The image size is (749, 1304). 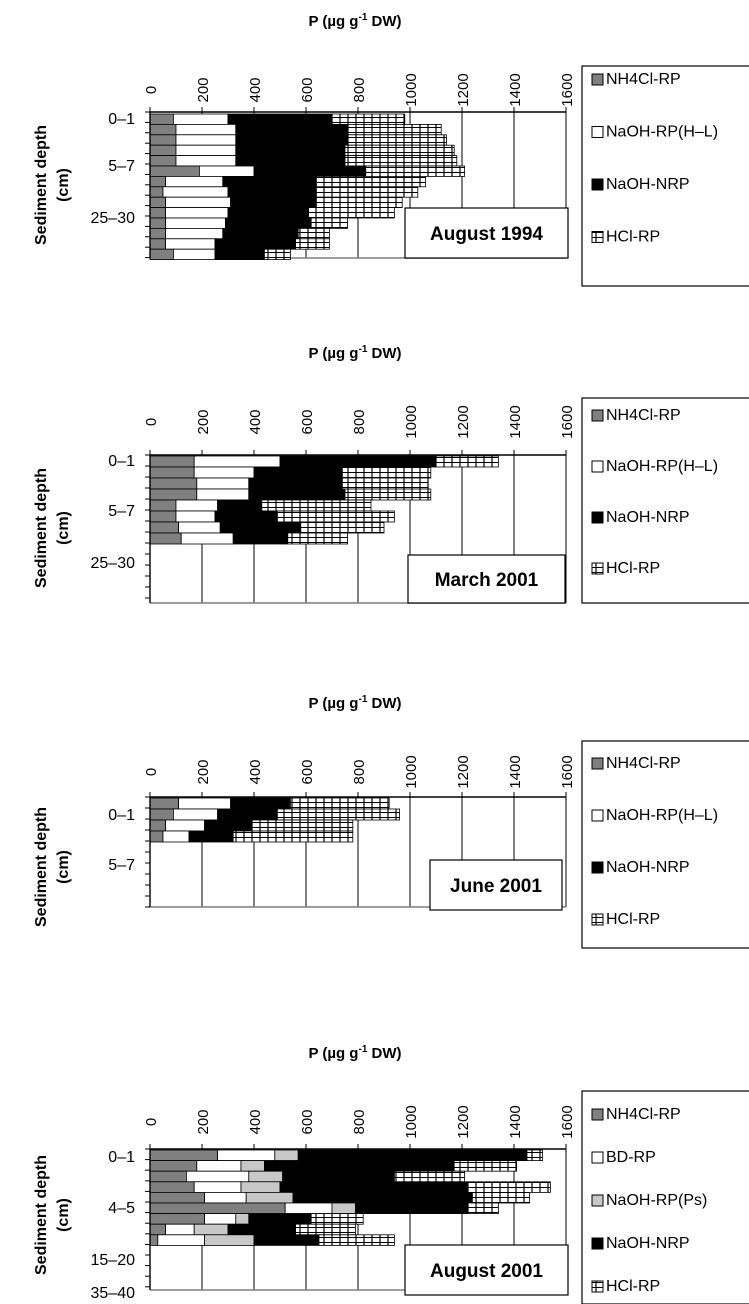 What do you see at coordinates (597, 1157) in the screenshot?
I see `legend-swatch-bd-rp` at bounding box center [597, 1157].